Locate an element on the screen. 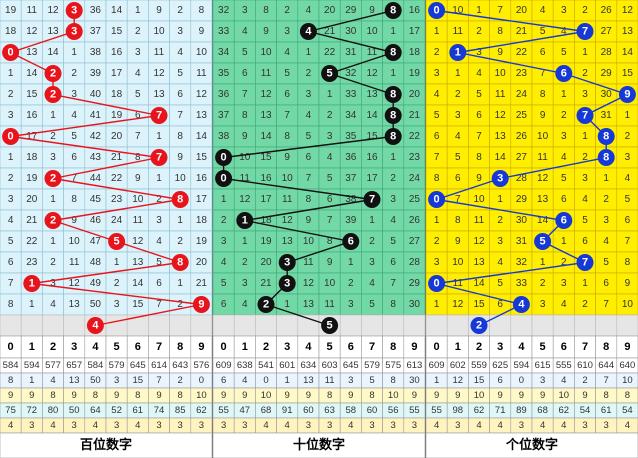  header-digit: 3 is located at coordinates (287, 347).